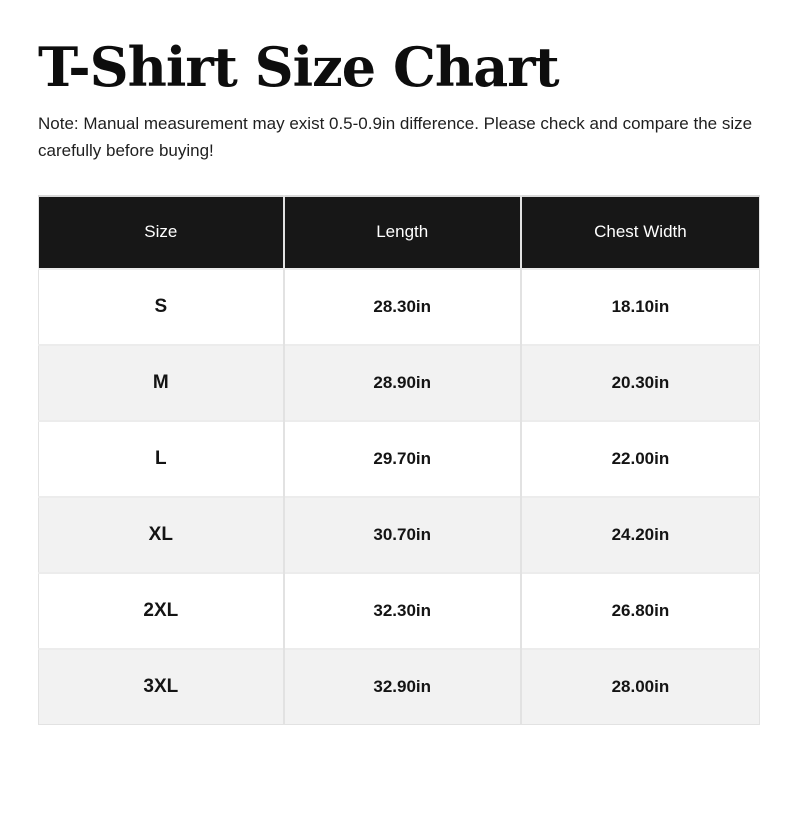  What do you see at coordinates (401, 534) in the screenshot?
I see `length-cell: 30.70in` at bounding box center [401, 534].